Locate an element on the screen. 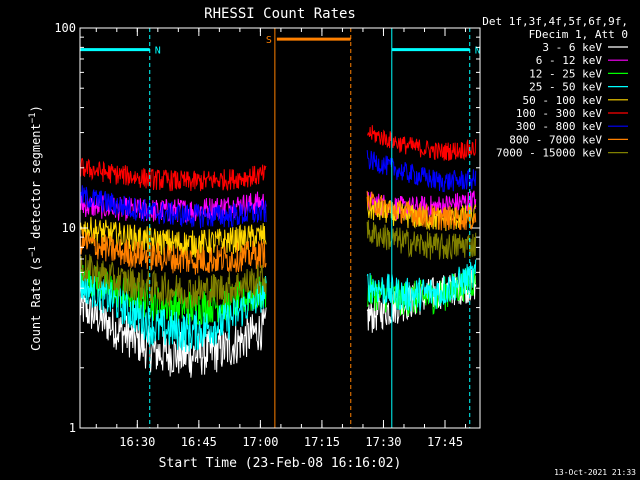  legend-label-100-300-kev: 100 - 300 keV is located at coordinates (559, 113).